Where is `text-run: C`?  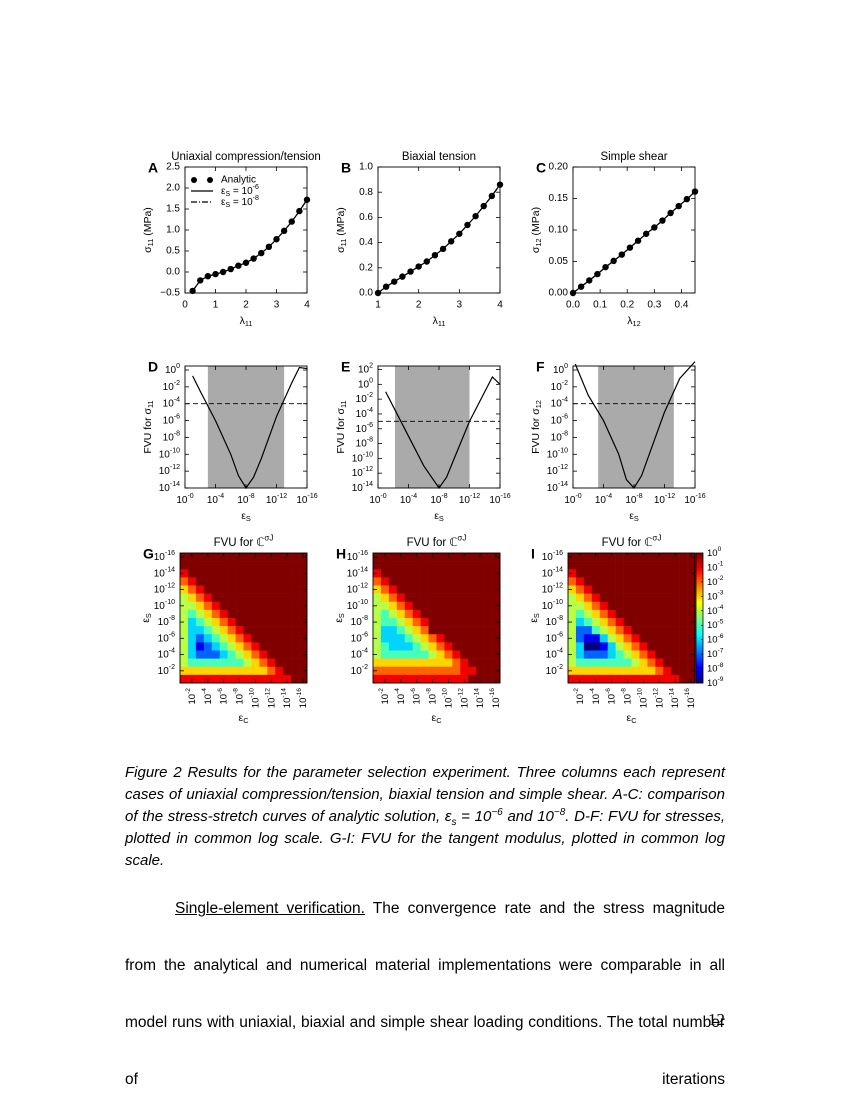
text-run: C is located at coordinates (439, 720).